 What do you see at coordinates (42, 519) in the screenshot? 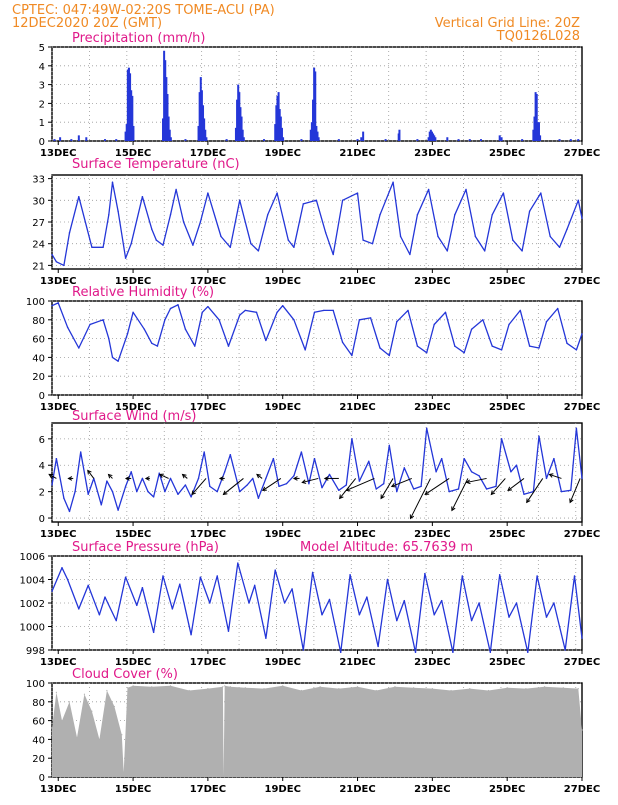
I see `wind-ytick-label: 0` at bounding box center [42, 519].